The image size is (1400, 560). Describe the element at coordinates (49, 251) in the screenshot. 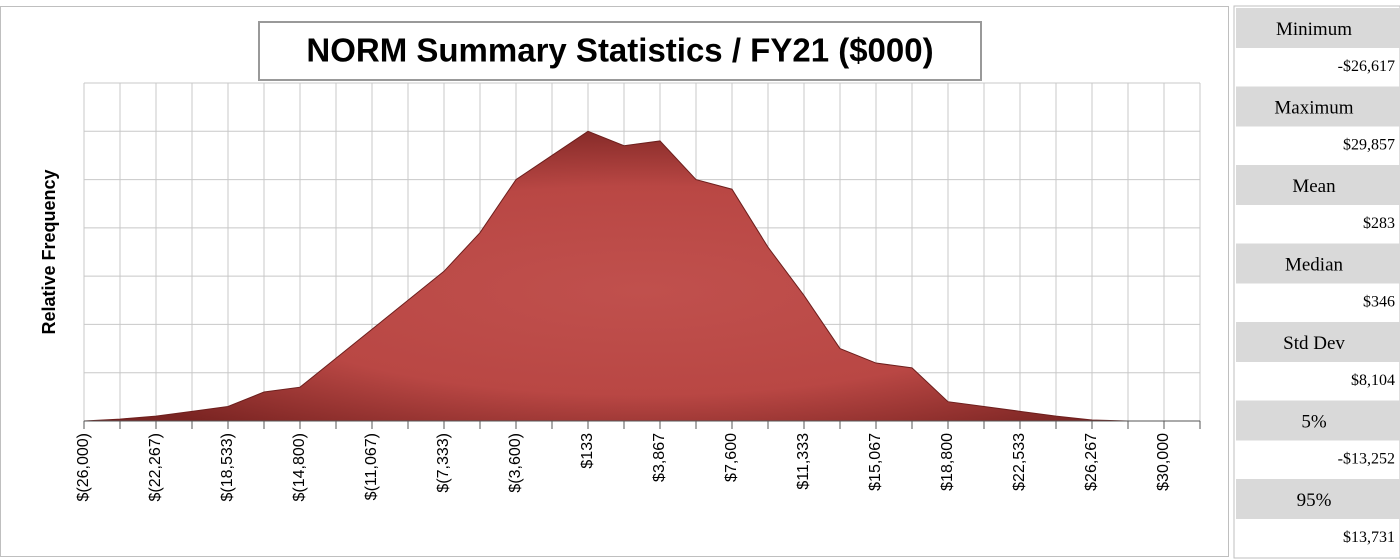

I see `y-axis-label: Relative Frequency` at that location.